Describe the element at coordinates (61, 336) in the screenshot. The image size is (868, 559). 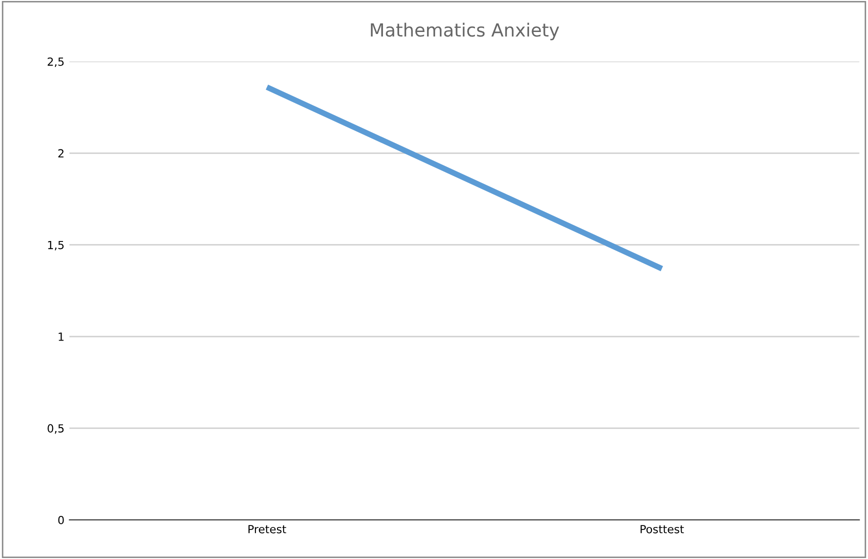
I see `y-tick-label: 1` at that location.